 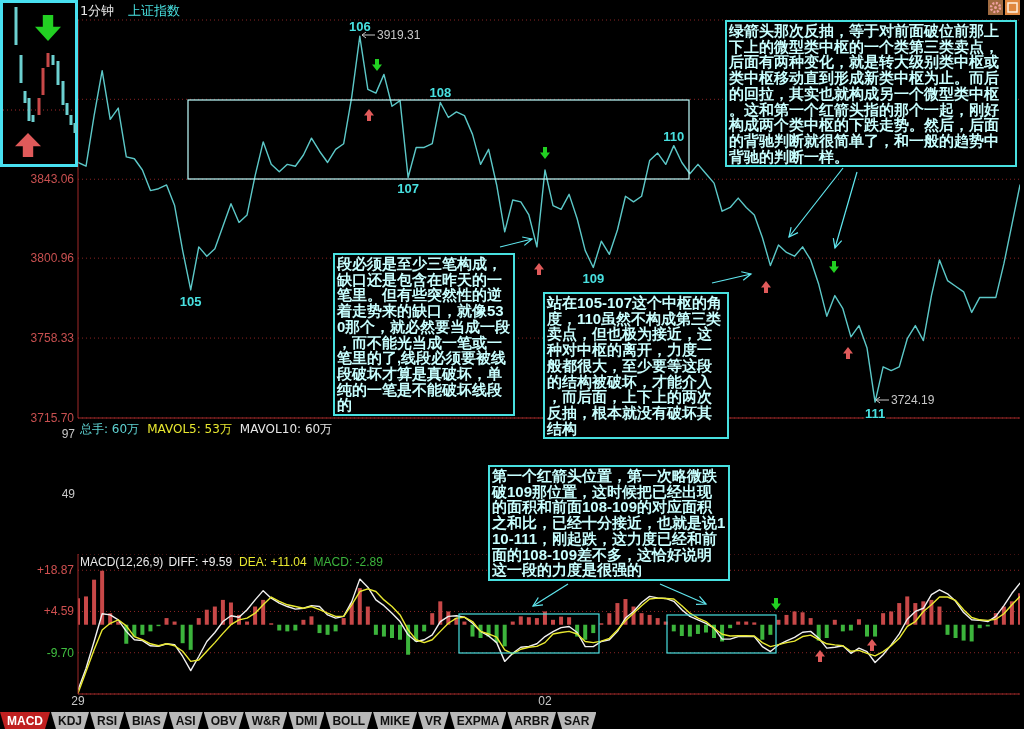 I want to click on annotation: 109, so click(x=593, y=279).